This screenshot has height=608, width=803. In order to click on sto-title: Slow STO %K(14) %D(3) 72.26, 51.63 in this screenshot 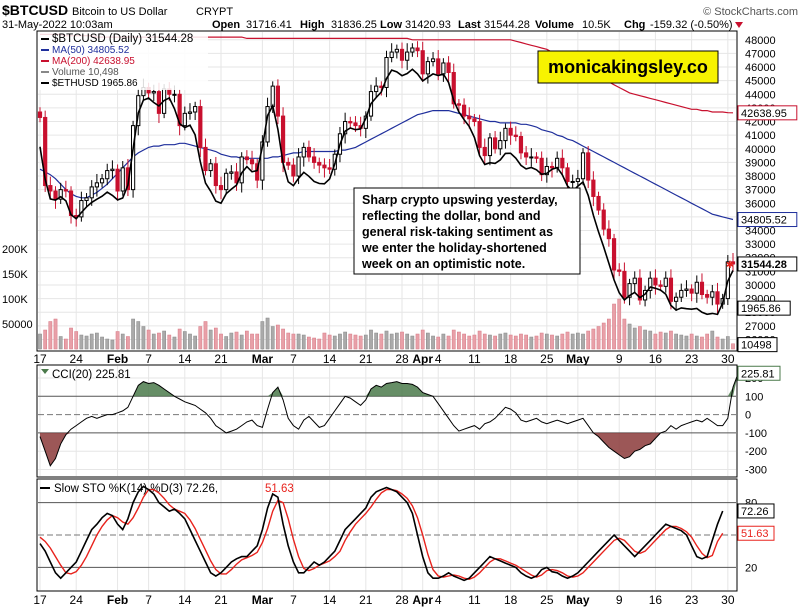, I will do `click(167, 489)`.